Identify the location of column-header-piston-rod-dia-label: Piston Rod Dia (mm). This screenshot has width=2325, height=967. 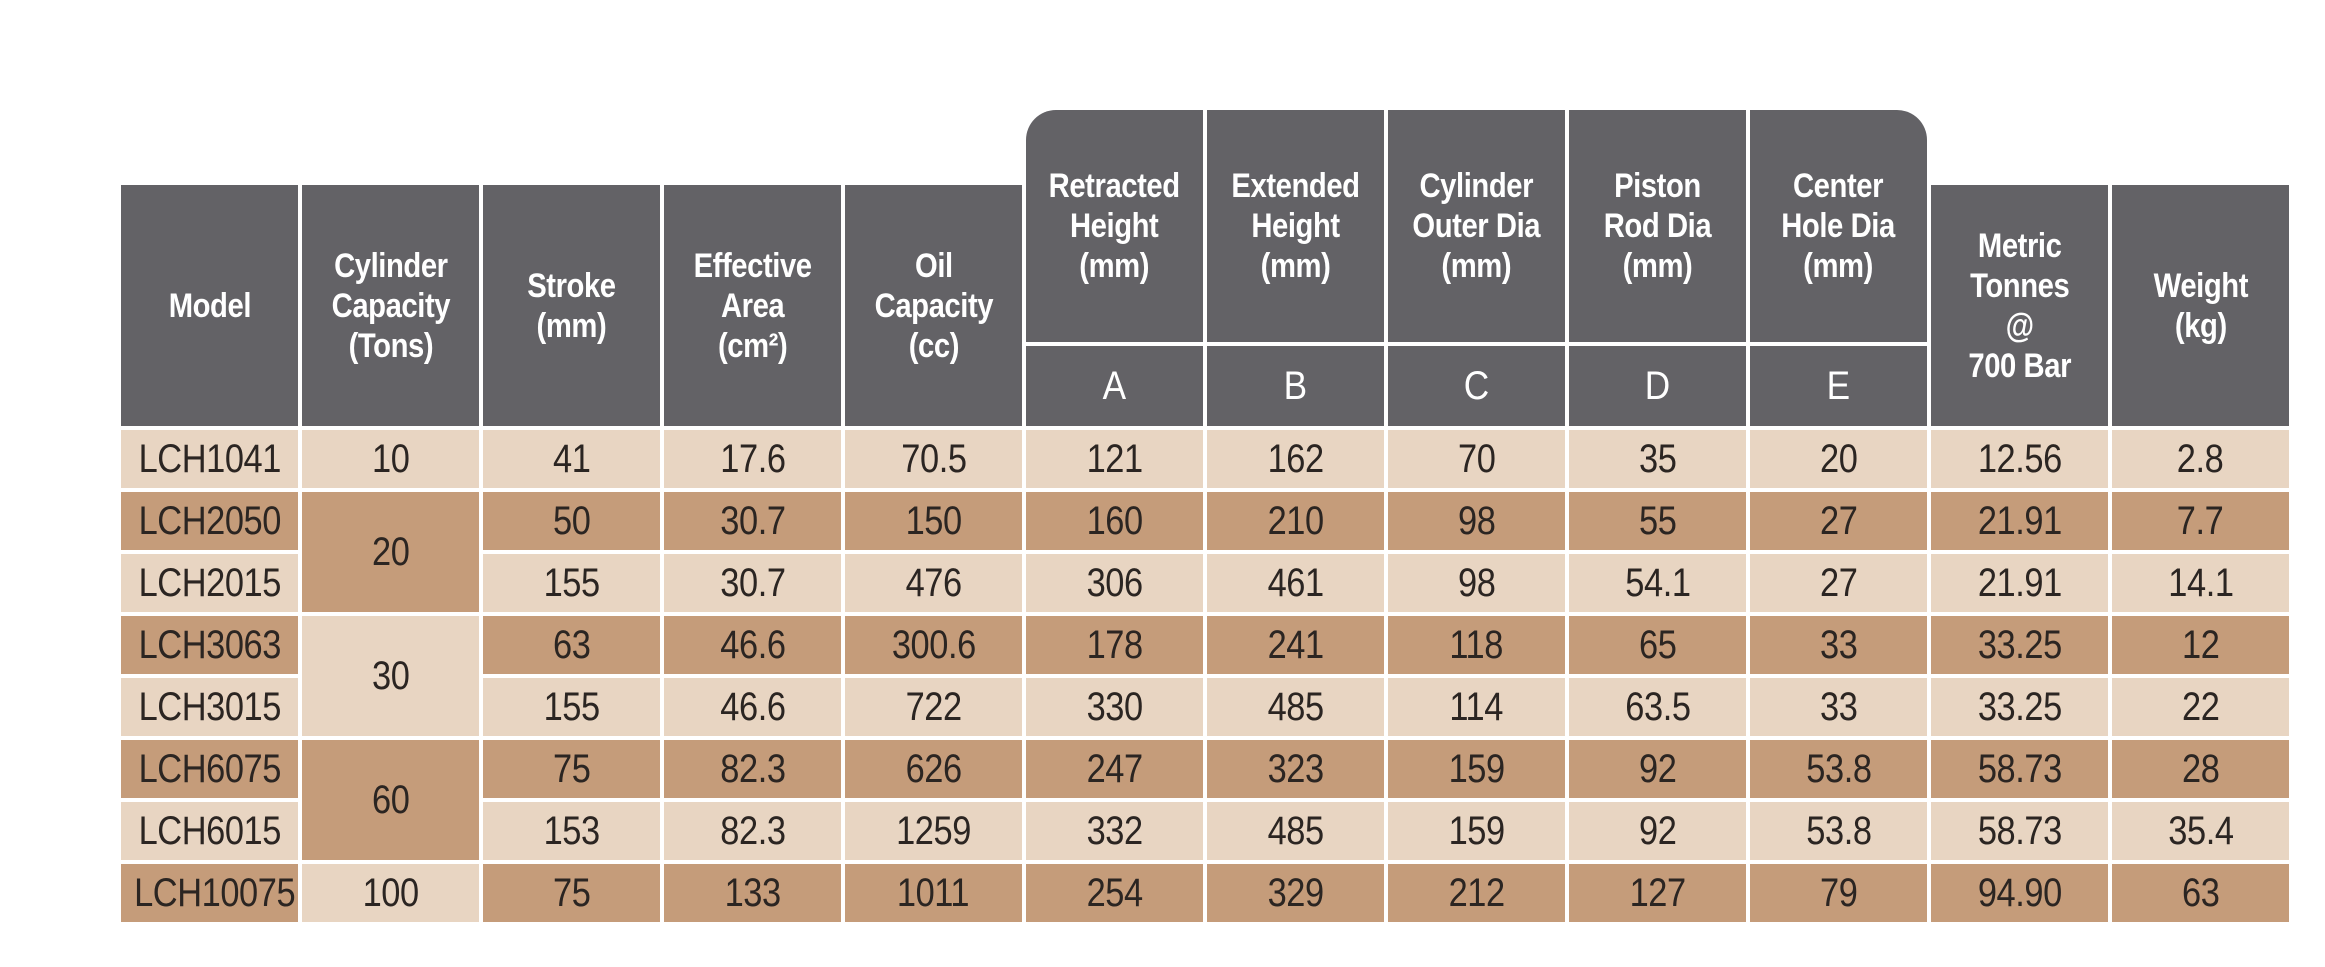
(1657, 226).